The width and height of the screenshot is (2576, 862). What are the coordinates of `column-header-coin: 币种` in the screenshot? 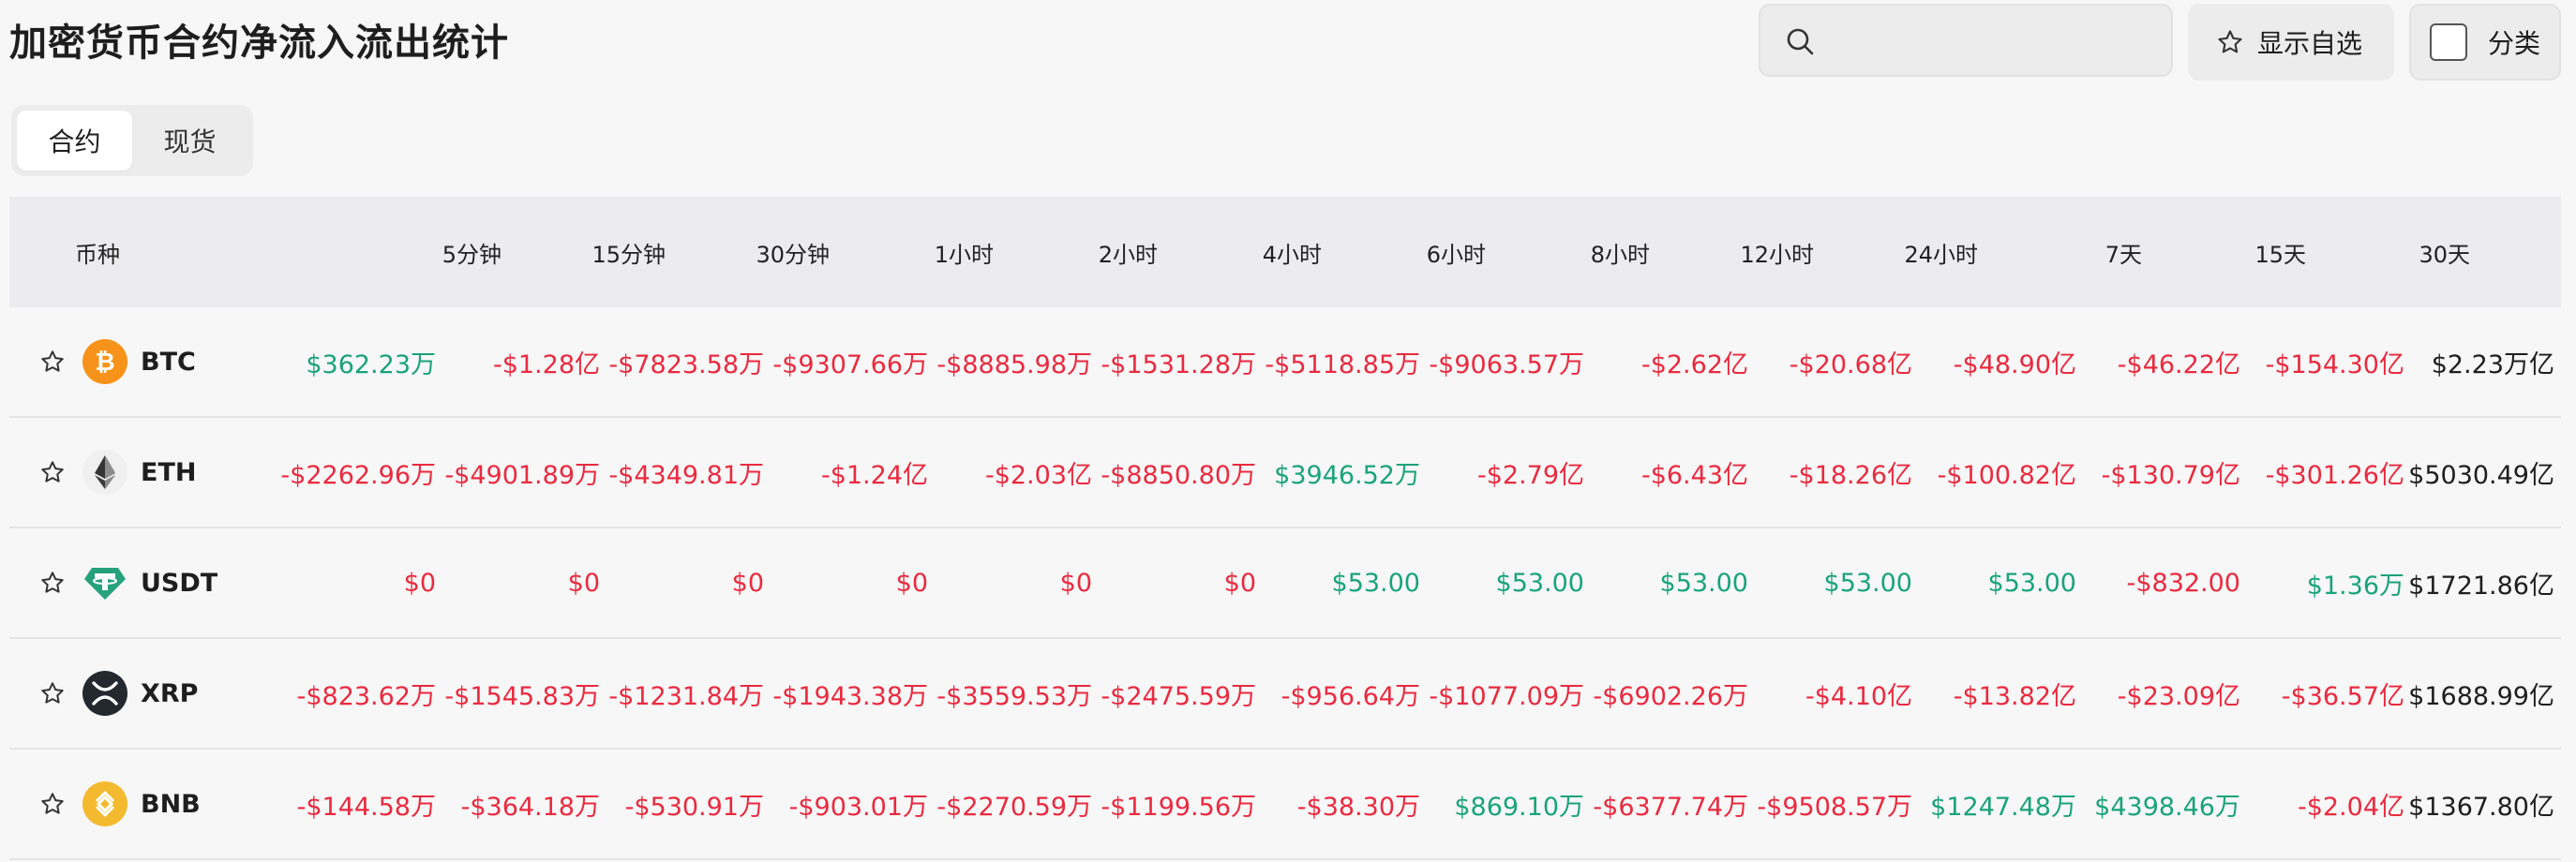 It's located at (98, 254).